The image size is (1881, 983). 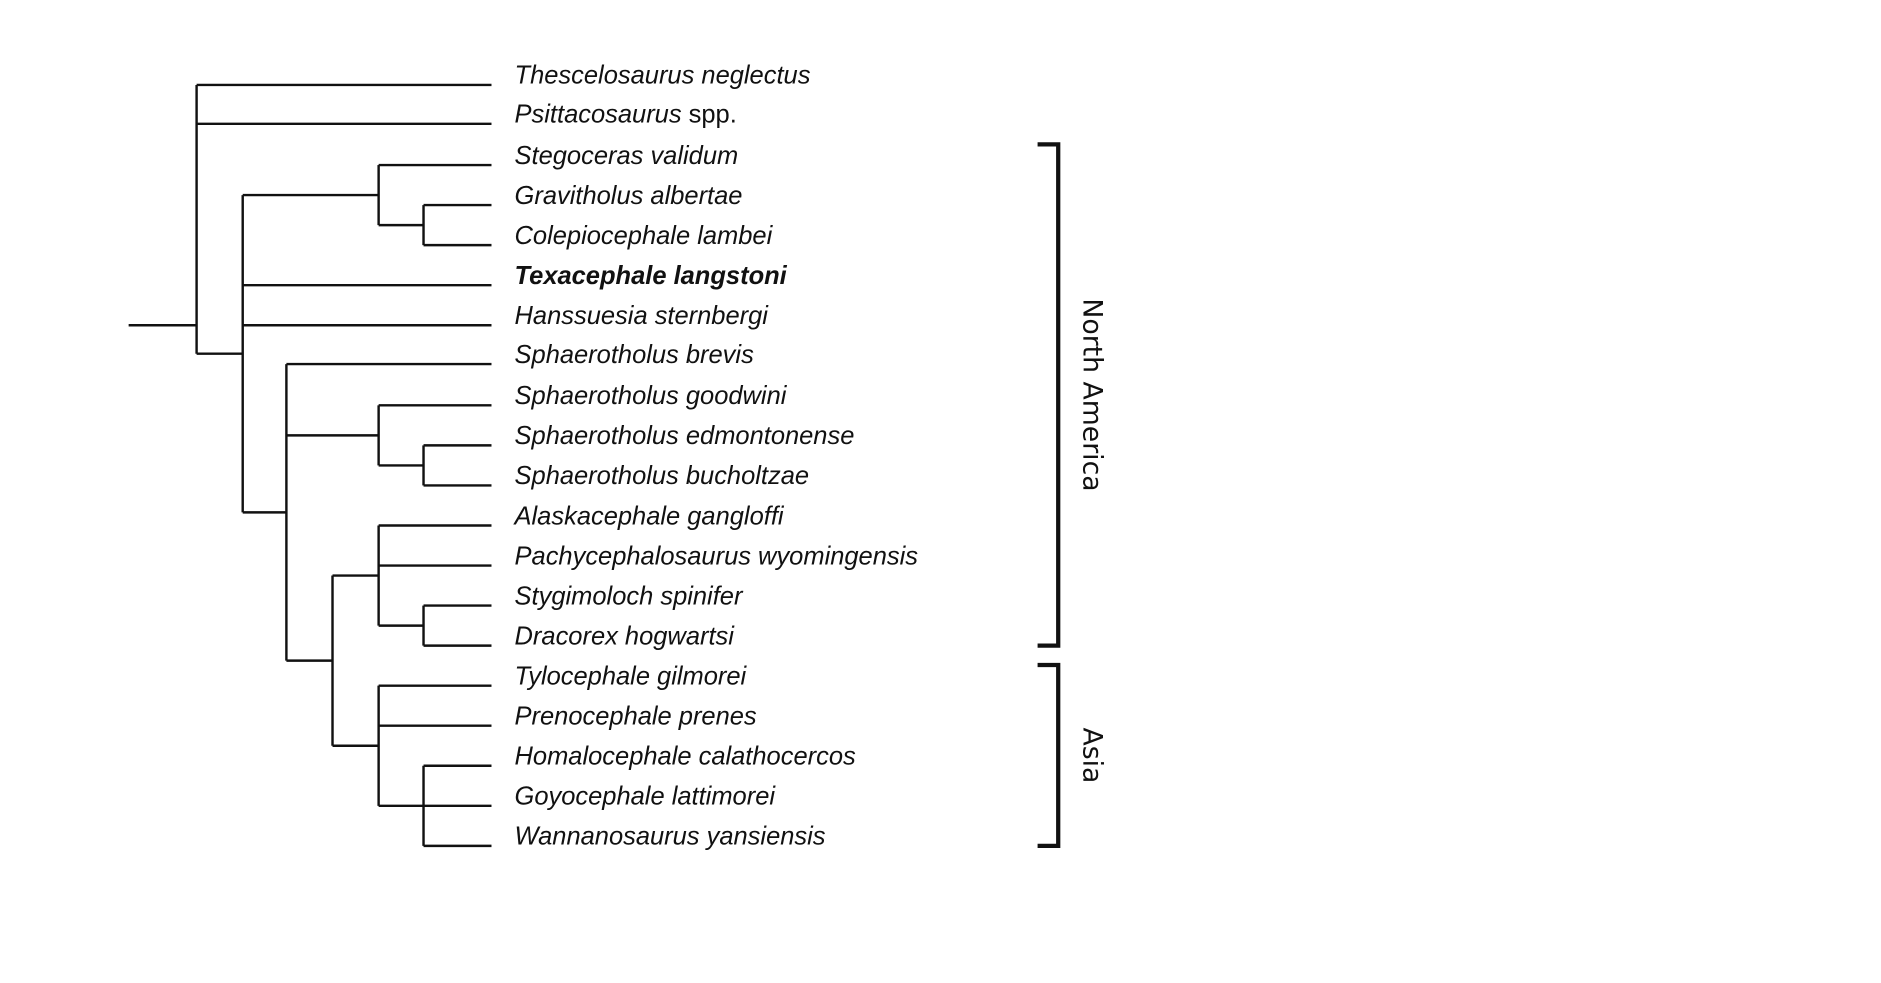 I want to click on taxon-name: Texacephale langstoni, so click(x=651, y=276).